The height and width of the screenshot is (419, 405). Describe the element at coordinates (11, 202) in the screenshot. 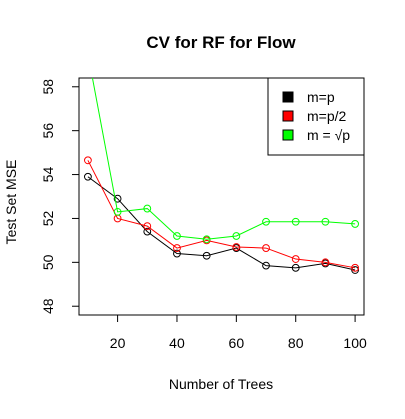

I see `y-axis-label: Test Set MSE` at that location.